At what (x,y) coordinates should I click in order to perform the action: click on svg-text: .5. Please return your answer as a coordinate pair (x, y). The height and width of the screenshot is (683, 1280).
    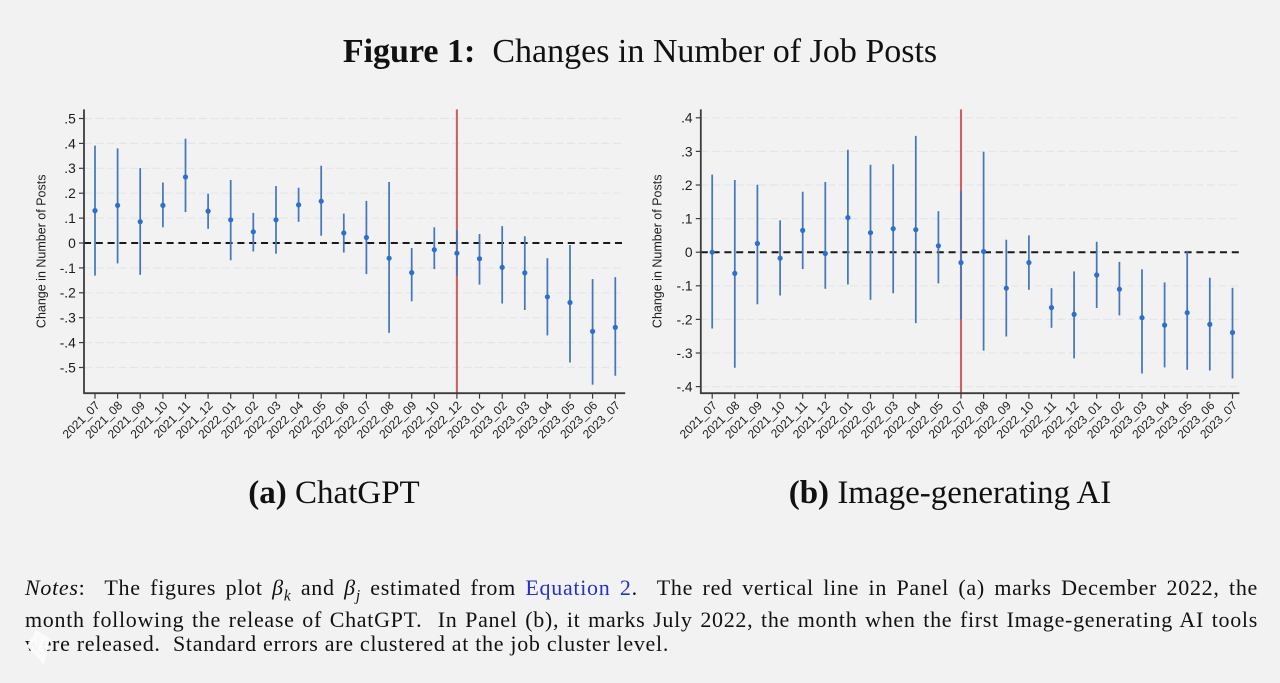
    Looking at the image, I should click on (70, 118).